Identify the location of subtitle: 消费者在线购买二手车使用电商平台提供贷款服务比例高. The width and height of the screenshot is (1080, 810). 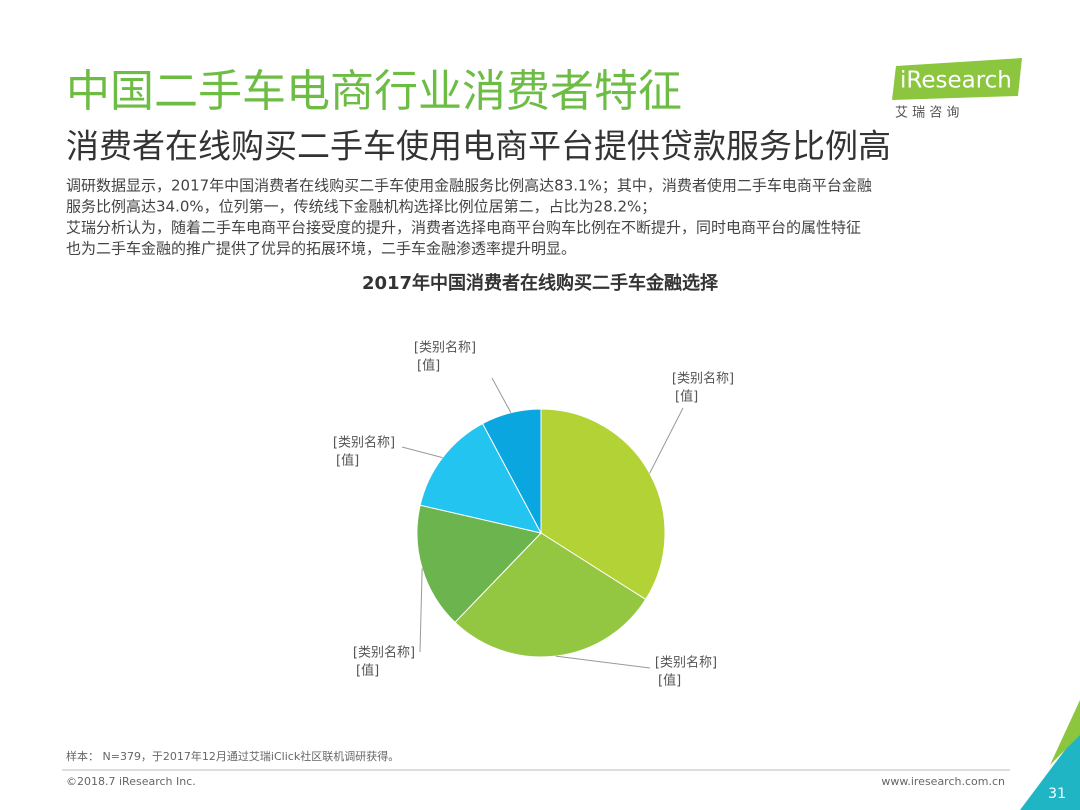
(478, 146).